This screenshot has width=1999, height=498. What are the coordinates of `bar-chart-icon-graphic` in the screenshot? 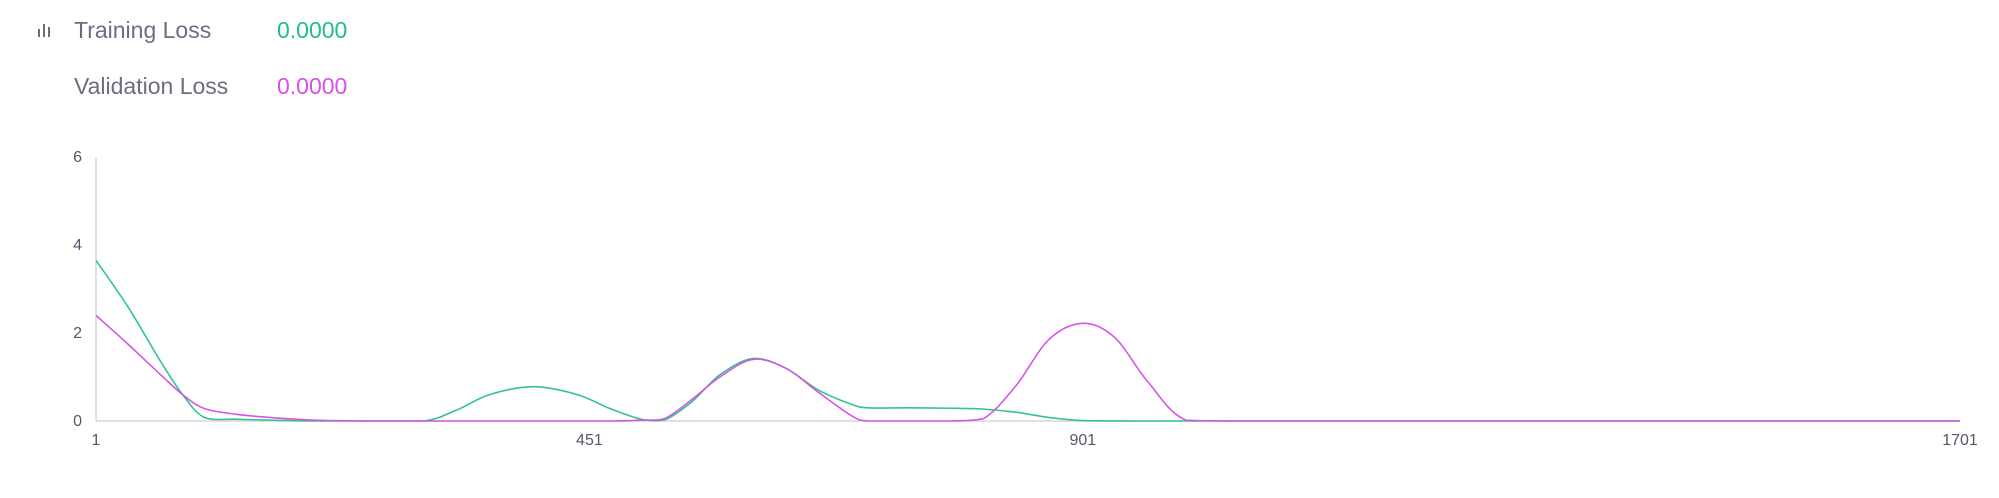 It's located at (44, 30).